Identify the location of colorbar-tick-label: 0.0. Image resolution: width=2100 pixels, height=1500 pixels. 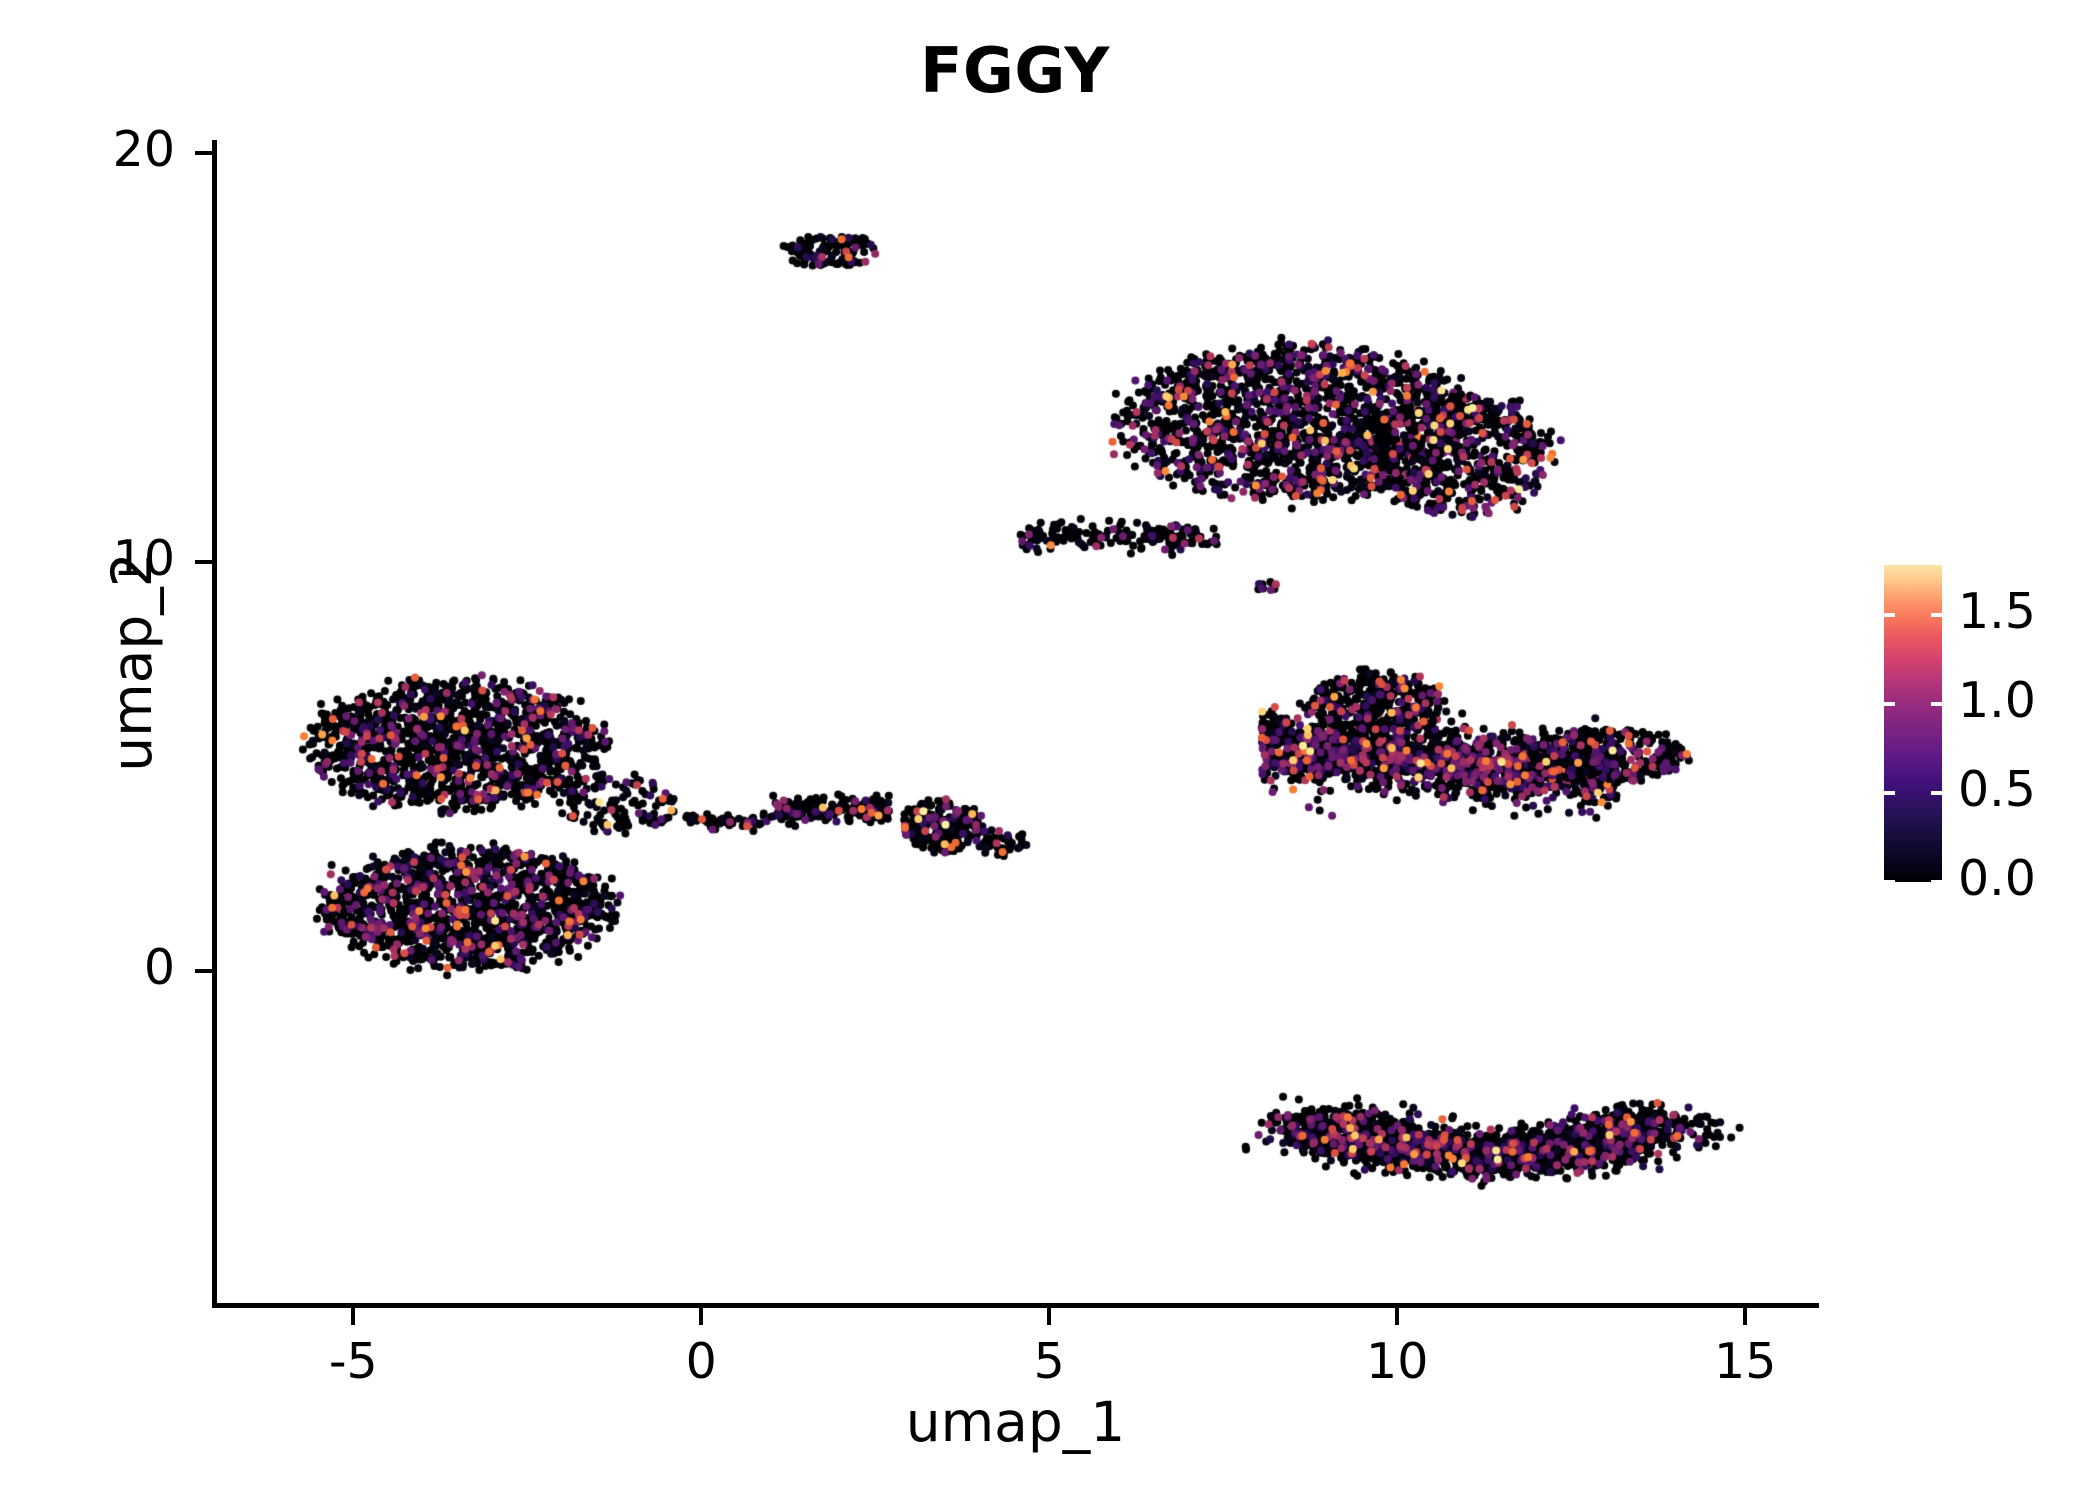
(1997, 878).